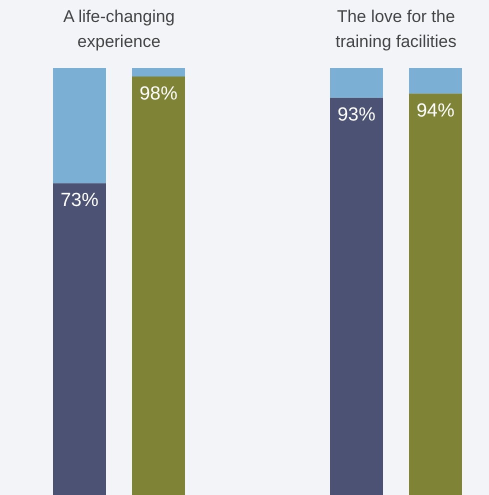 Image resolution: width=489 pixels, height=495 pixels. Describe the element at coordinates (356, 115) in the screenshot. I see `data-label: 93%` at that location.